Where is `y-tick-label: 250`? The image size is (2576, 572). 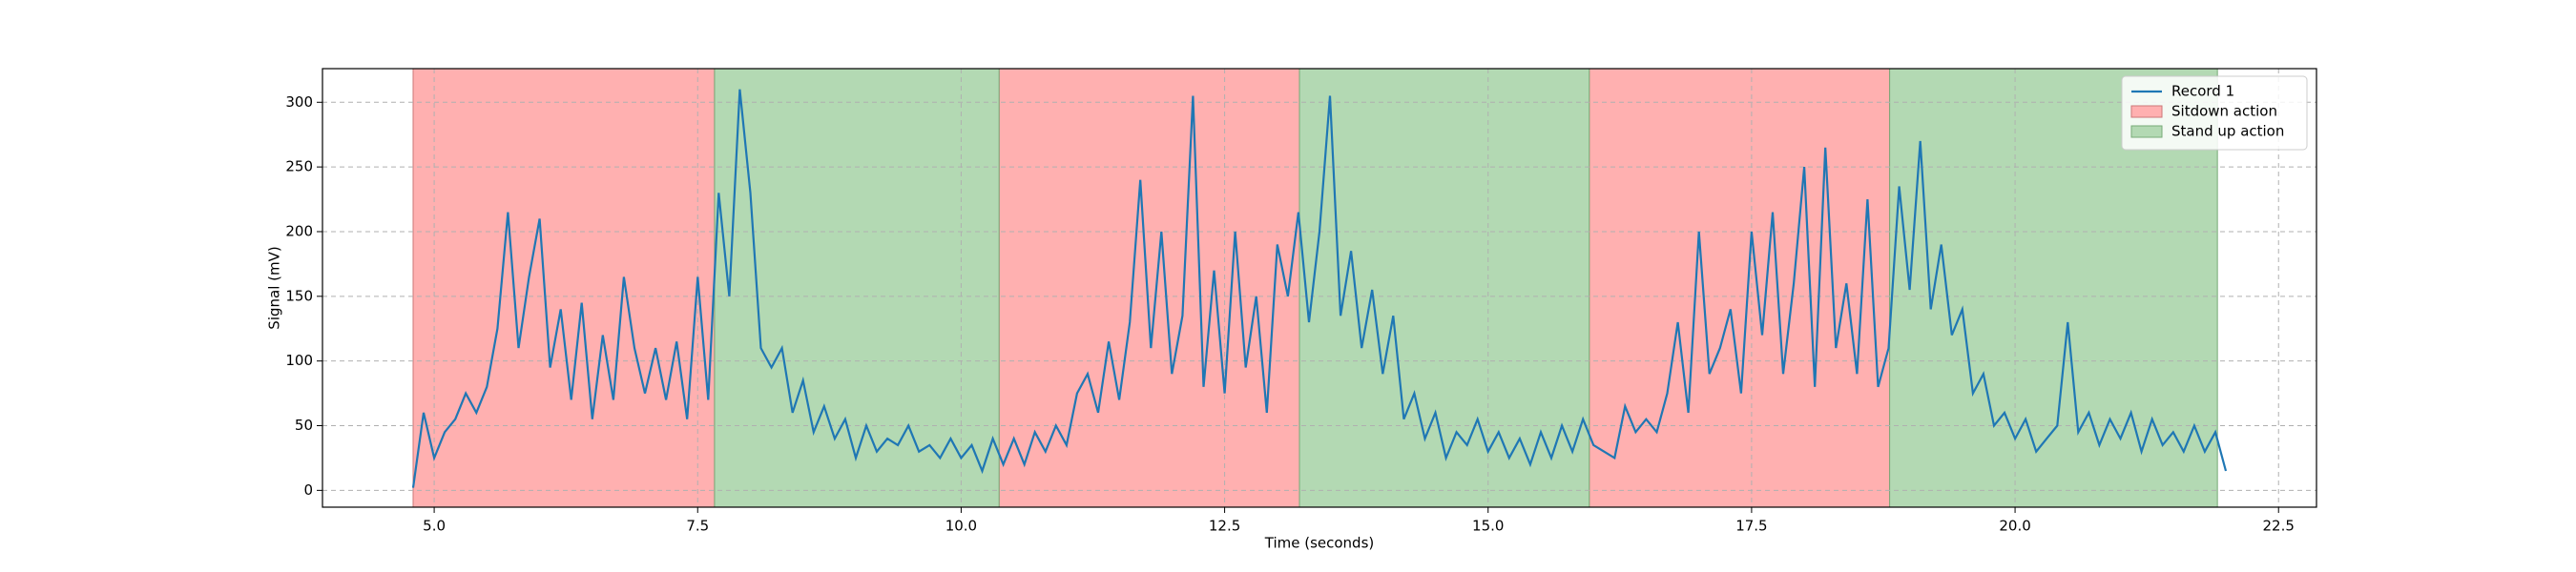
y-tick-label: 250 is located at coordinates (299, 166).